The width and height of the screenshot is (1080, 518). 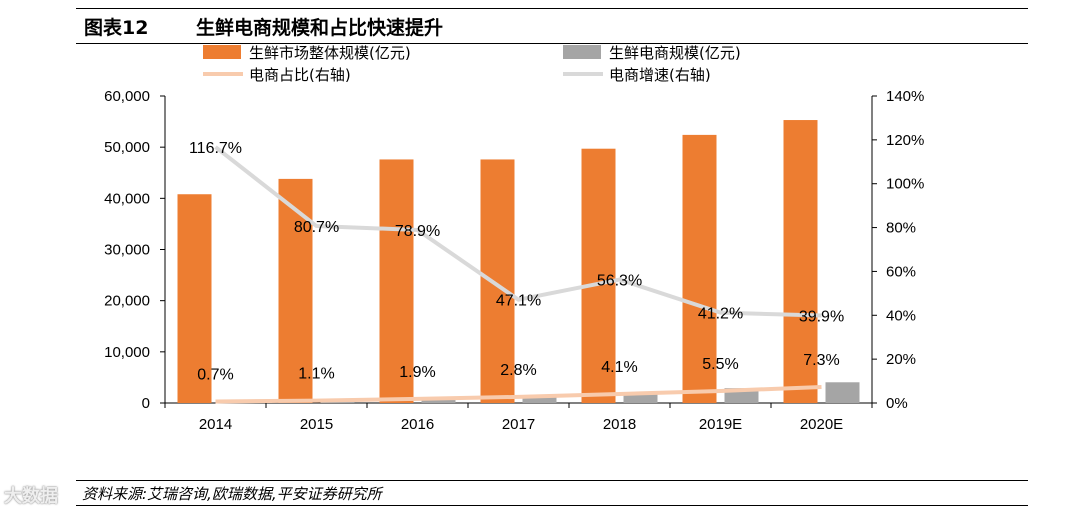 I want to click on growth-data-label: 116.7%, so click(x=215, y=148).